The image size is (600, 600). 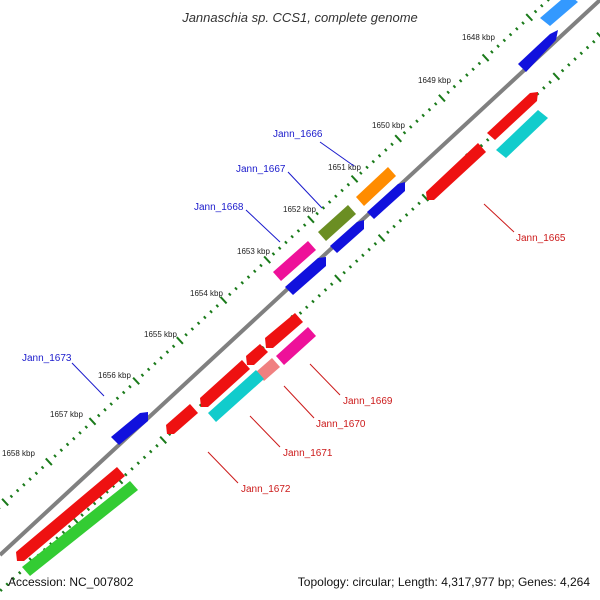 What do you see at coordinates (308, 453) in the screenshot?
I see `label-jann-1671: Jann_1671` at bounding box center [308, 453].